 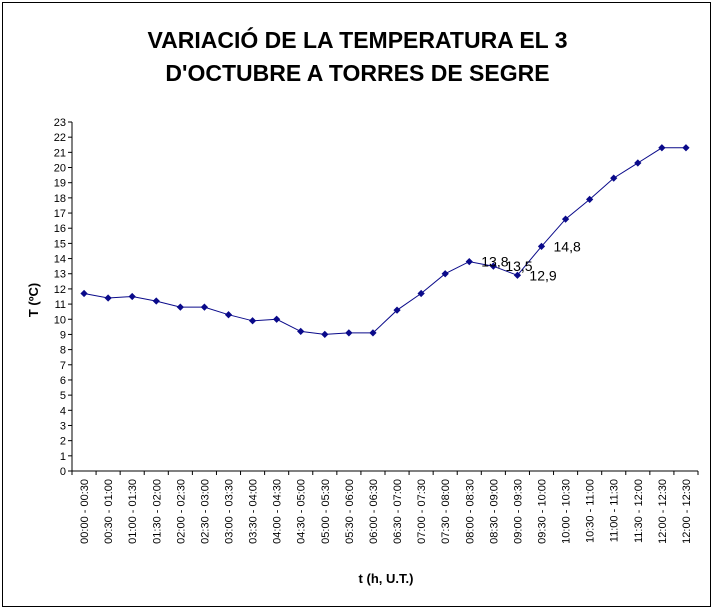 What do you see at coordinates (63, 335) in the screenshot?
I see `y-tick-label: 9` at bounding box center [63, 335].